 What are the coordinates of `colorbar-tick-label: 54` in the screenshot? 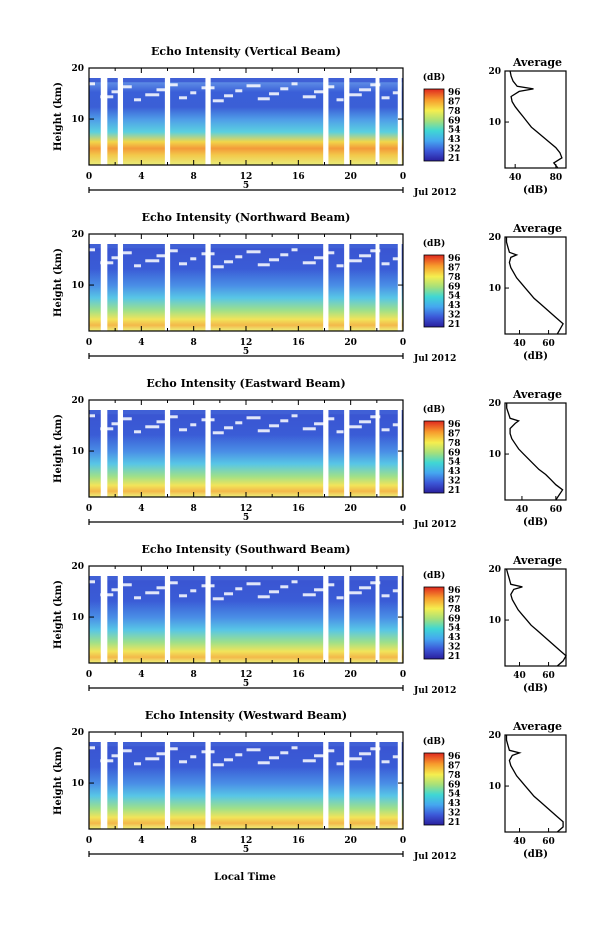 It's located at (454, 629).